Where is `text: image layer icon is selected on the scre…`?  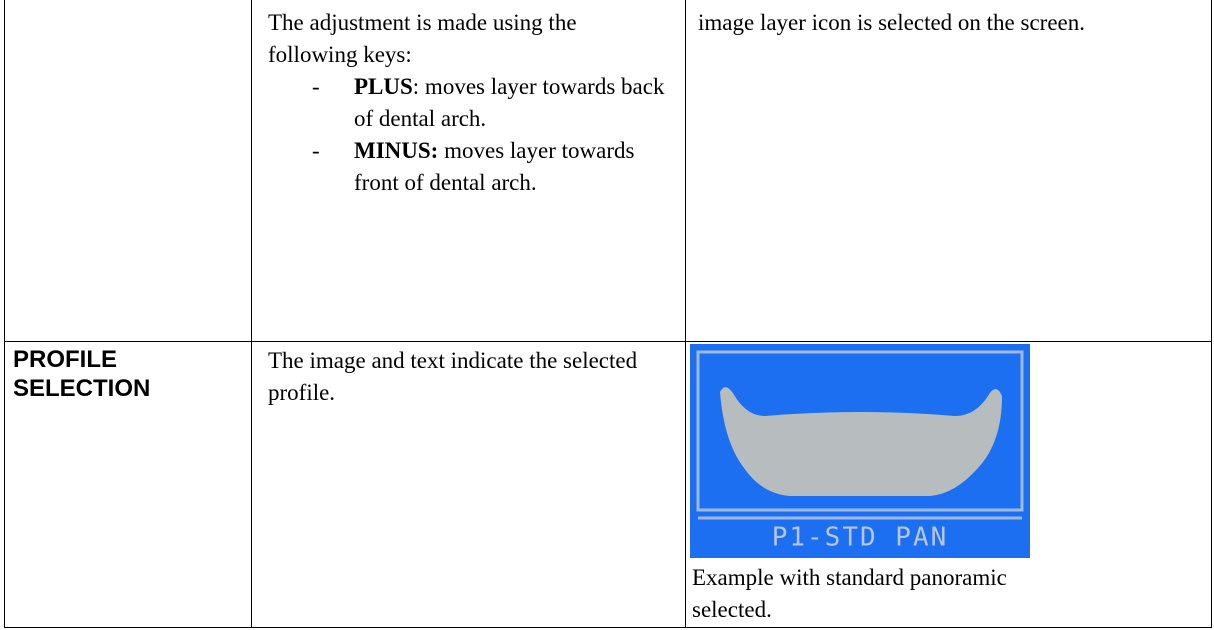
text: image layer icon is selected on the scre… is located at coordinates (892, 22).